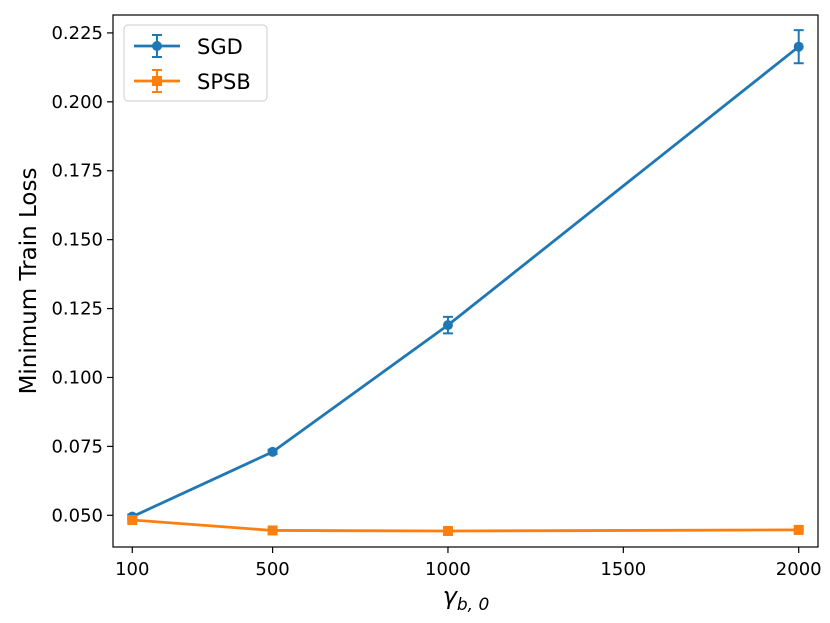 Image resolution: width=830 pixels, height=623 pixels. Describe the element at coordinates (799, 569) in the screenshot. I see `x-tick-label: 2000` at that location.